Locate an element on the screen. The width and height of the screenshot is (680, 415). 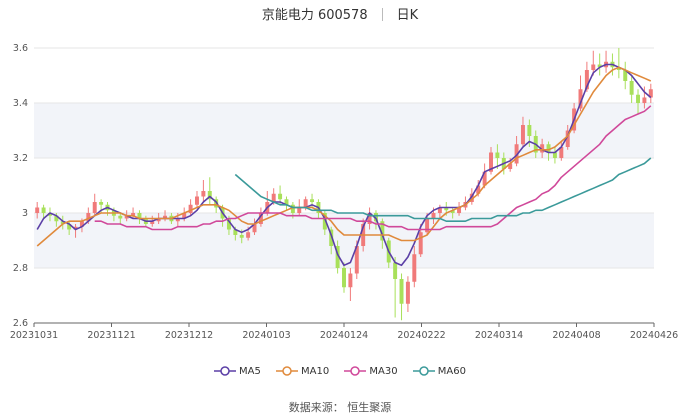
y-tick-label: 2.6 is located at coordinates (20, 323).